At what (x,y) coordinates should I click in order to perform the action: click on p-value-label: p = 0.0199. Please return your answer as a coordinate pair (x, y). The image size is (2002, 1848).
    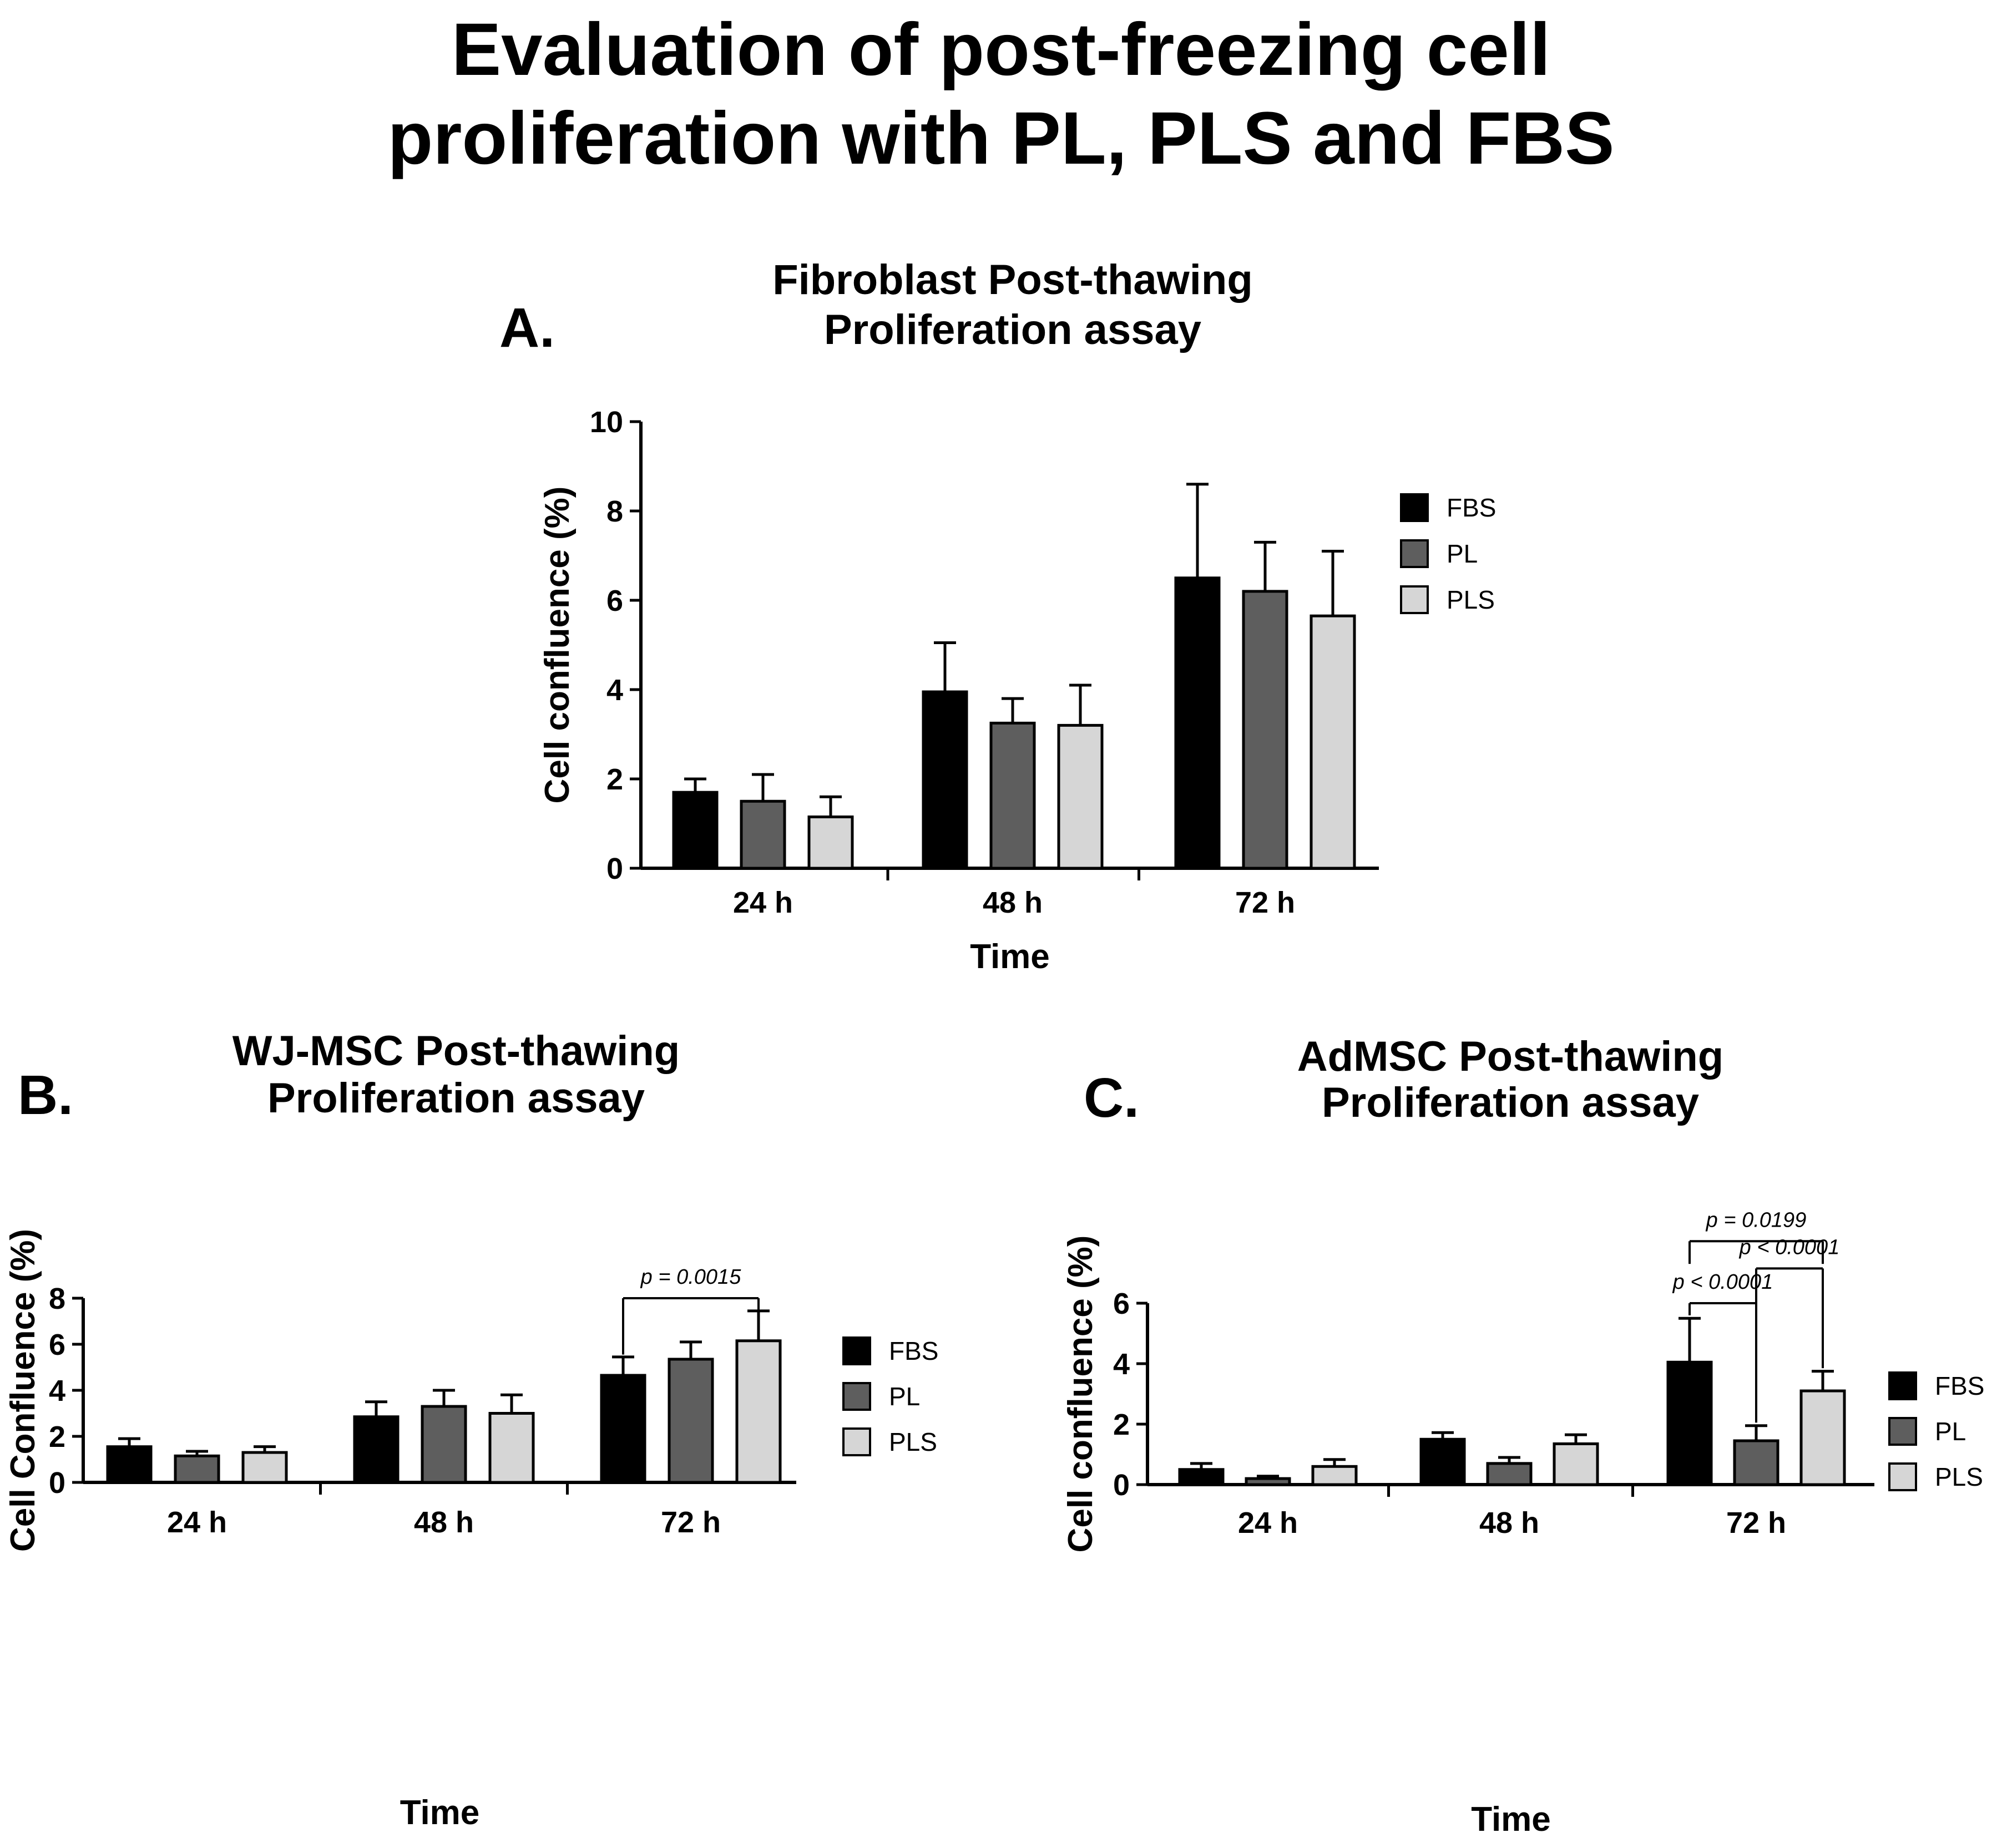
    Looking at the image, I should click on (1757, 1220).